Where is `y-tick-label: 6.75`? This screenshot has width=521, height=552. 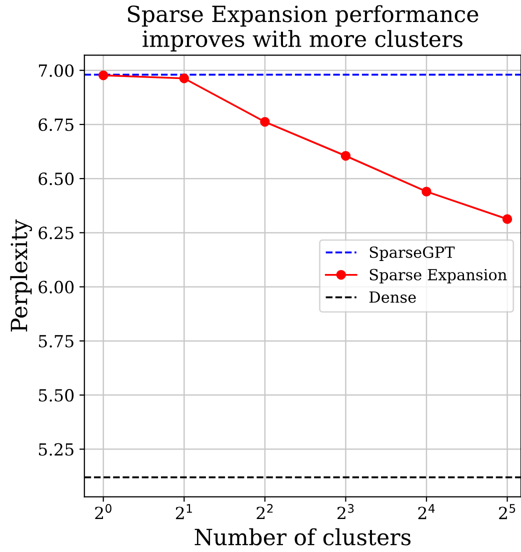
y-tick-label: 6.75 is located at coordinates (56, 125).